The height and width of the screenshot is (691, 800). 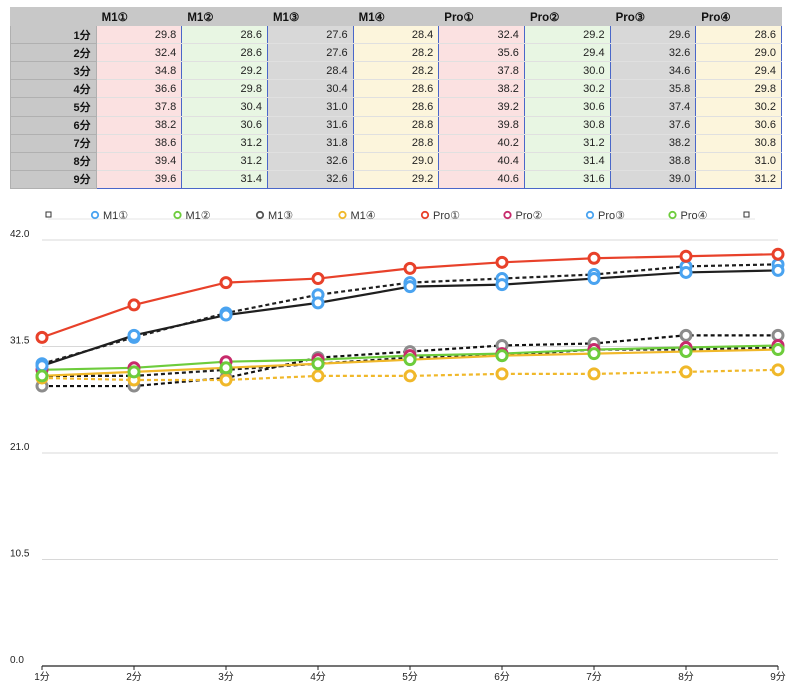 I want to click on table-cell: 28.4, so click(x=396, y=35).